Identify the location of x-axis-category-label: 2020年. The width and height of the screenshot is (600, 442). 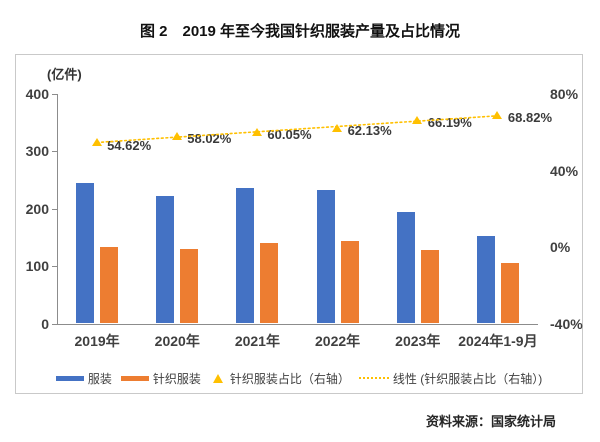
(177, 340).